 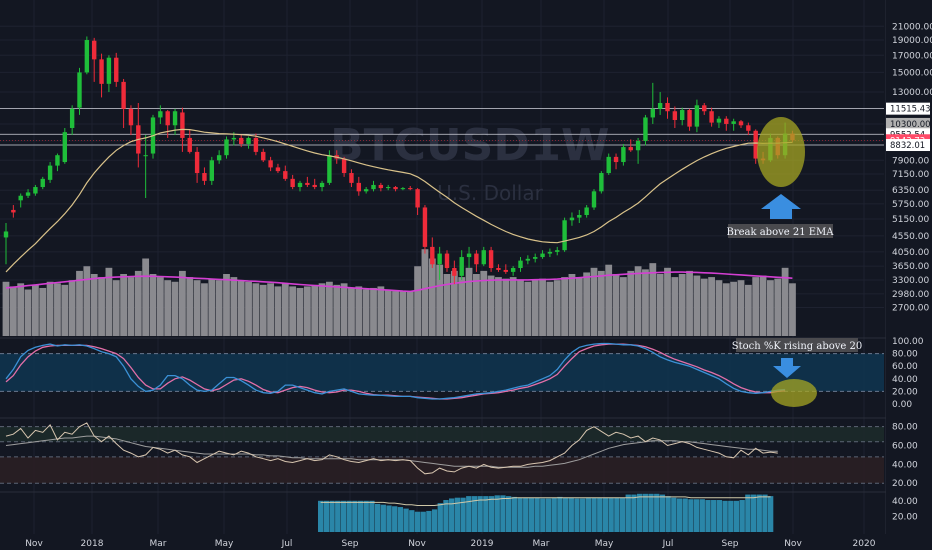 I want to click on down-arrow-icon, so click(x=787, y=368).